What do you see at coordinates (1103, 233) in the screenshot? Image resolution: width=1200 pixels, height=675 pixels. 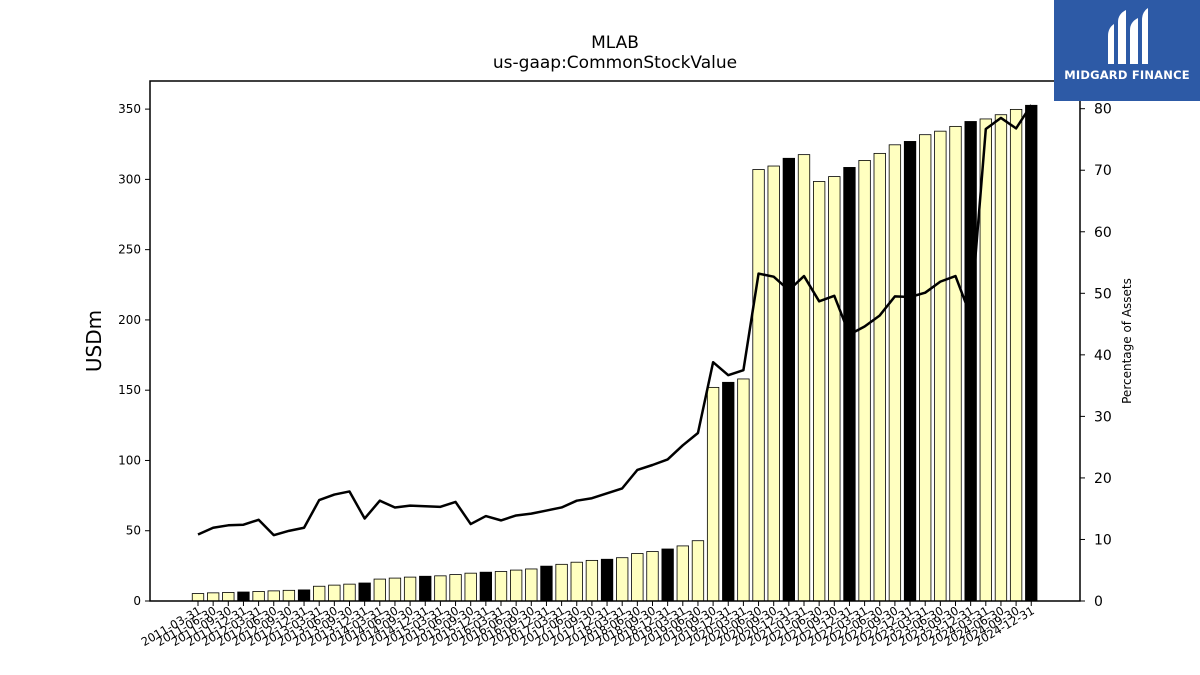 I see `y-tick-label-right: 60` at bounding box center [1103, 233].